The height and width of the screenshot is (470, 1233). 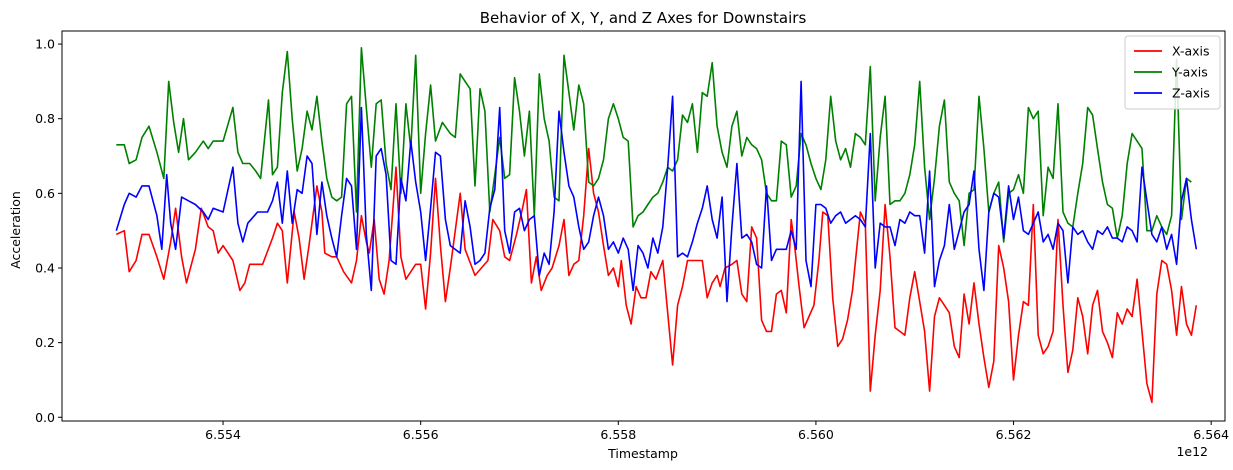 I want to click on x-tick-label: 6.564, so click(x=1211, y=434).